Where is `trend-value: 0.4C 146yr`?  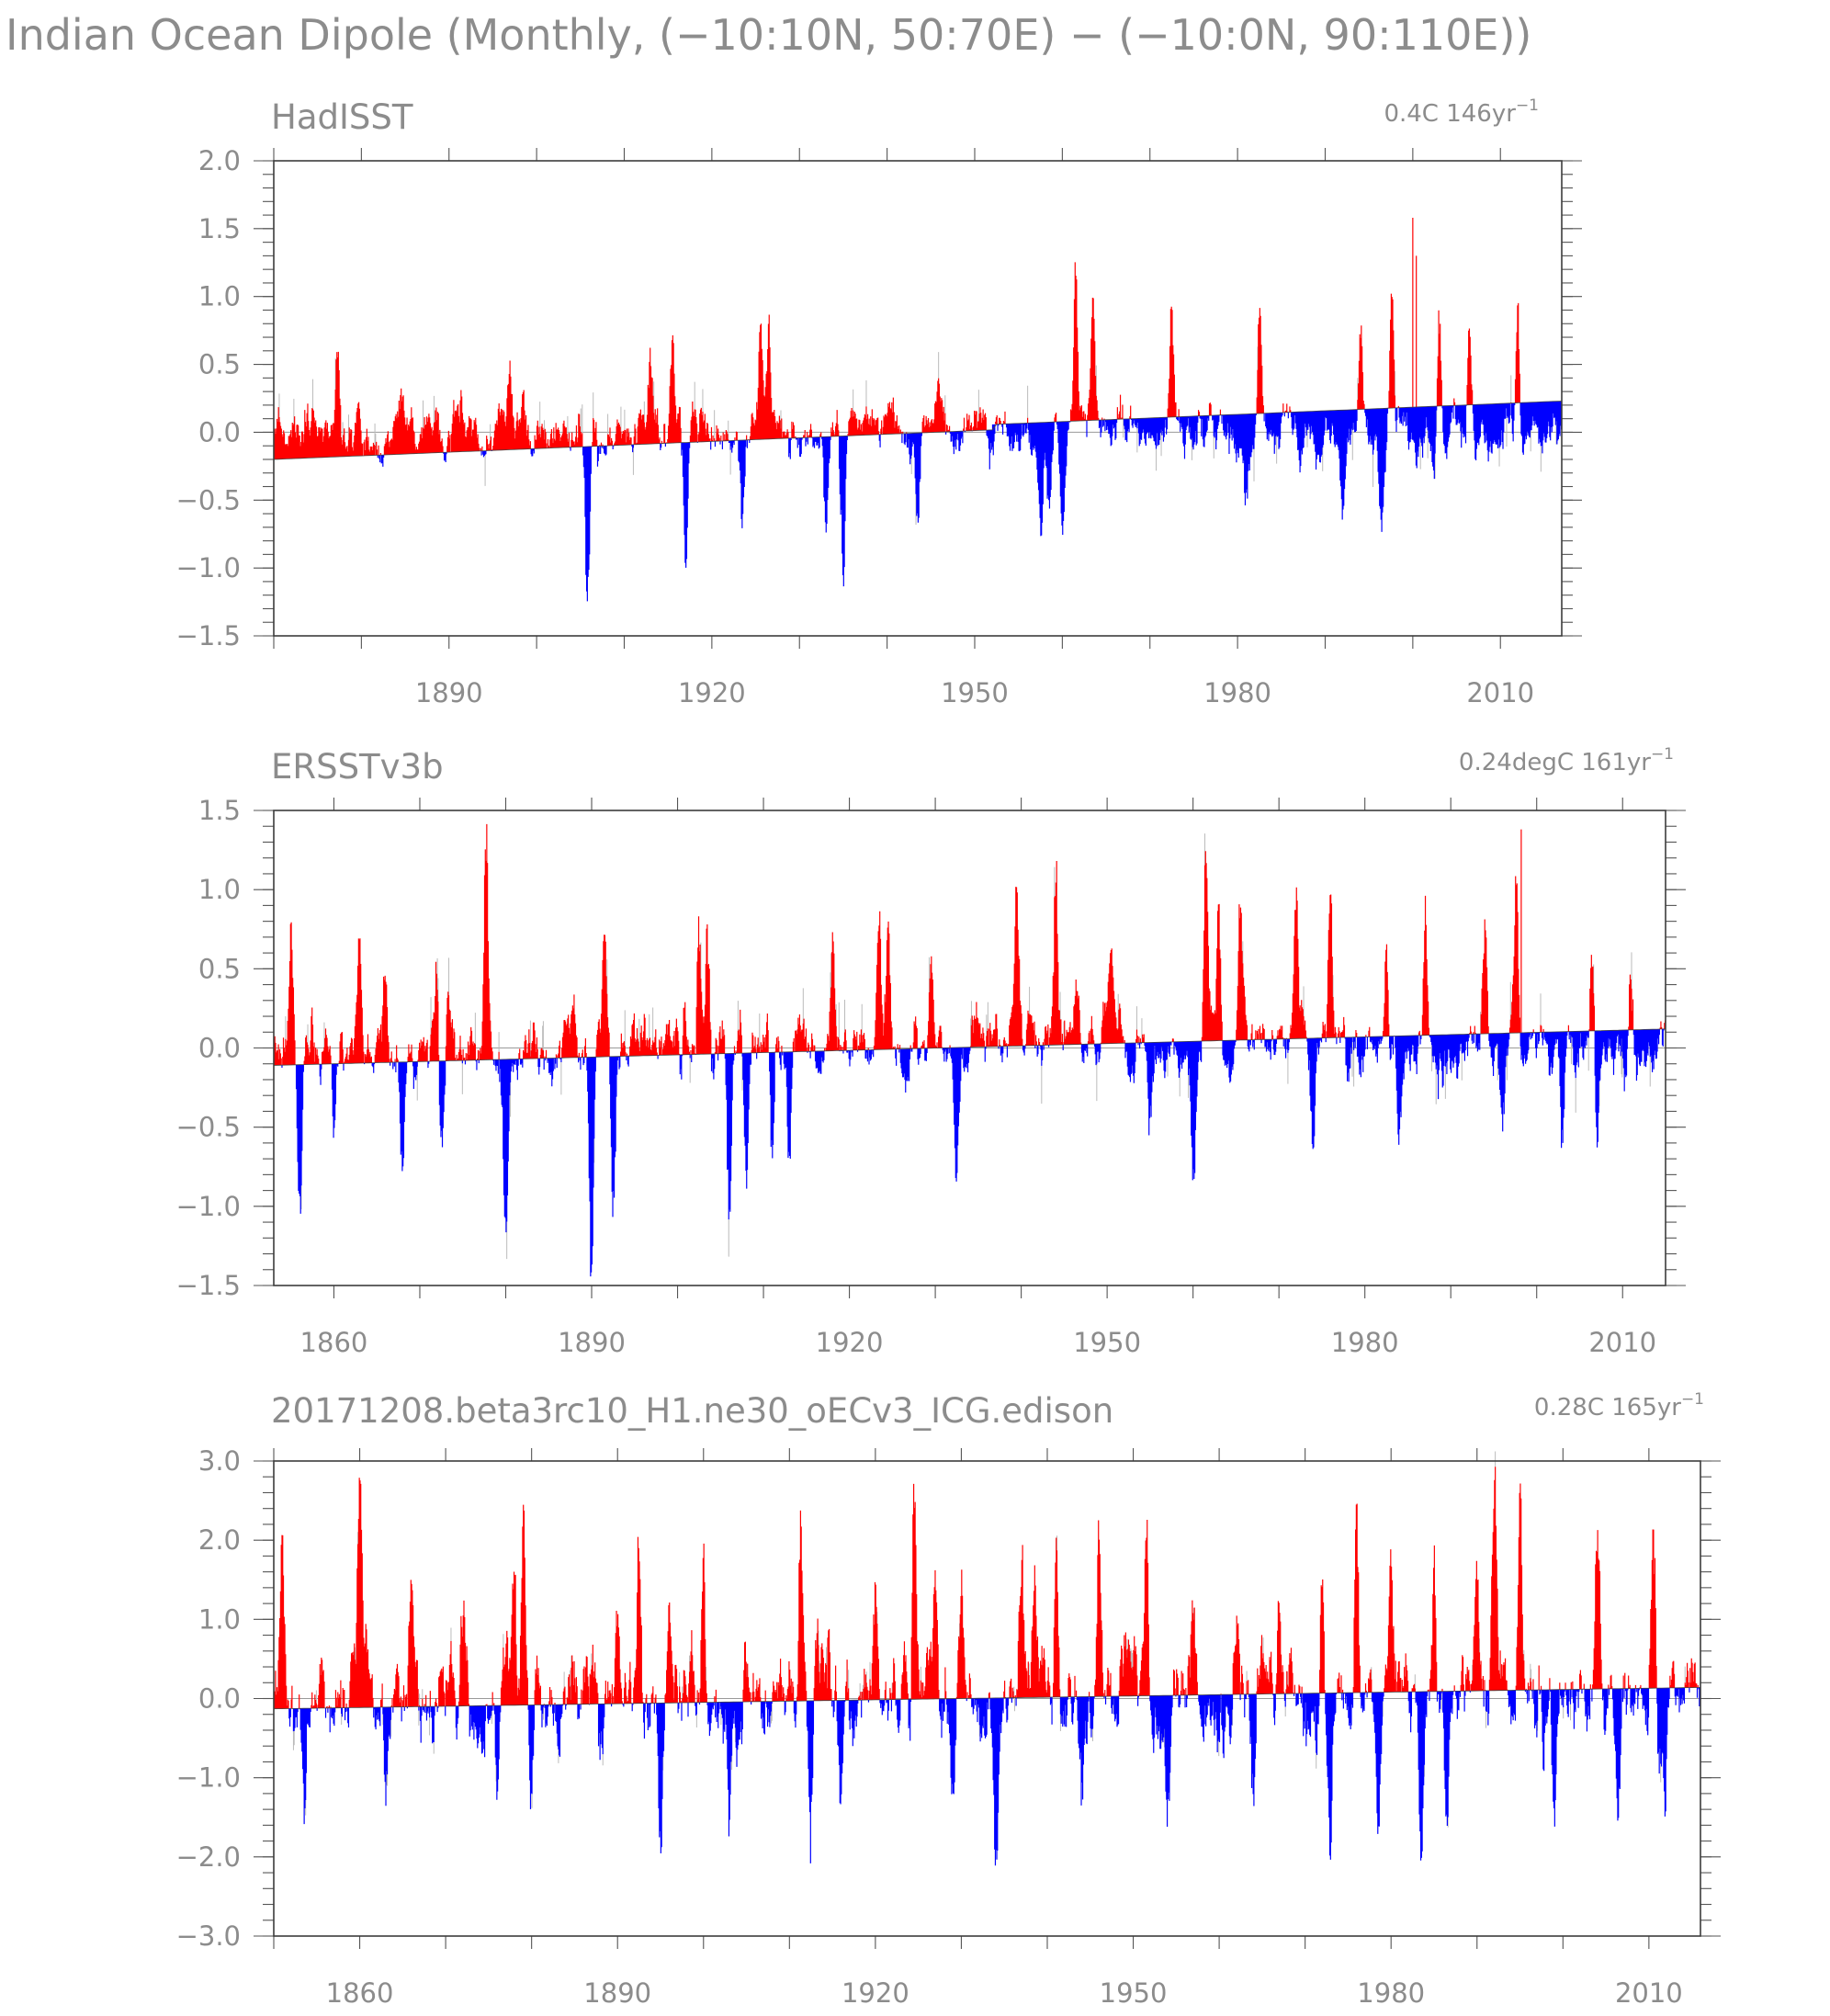
trend-value: 0.4C 146yr is located at coordinates (1450, 114).